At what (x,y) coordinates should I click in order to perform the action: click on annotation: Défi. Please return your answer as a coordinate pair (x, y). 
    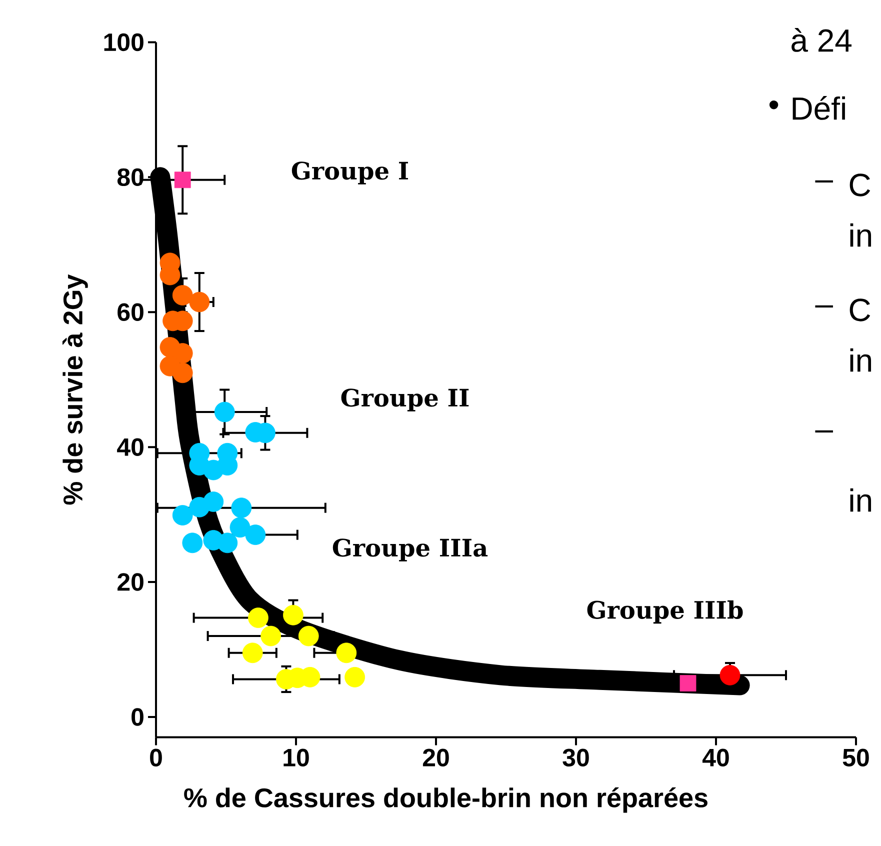
    Looking at the image, I should click on (818, 108).